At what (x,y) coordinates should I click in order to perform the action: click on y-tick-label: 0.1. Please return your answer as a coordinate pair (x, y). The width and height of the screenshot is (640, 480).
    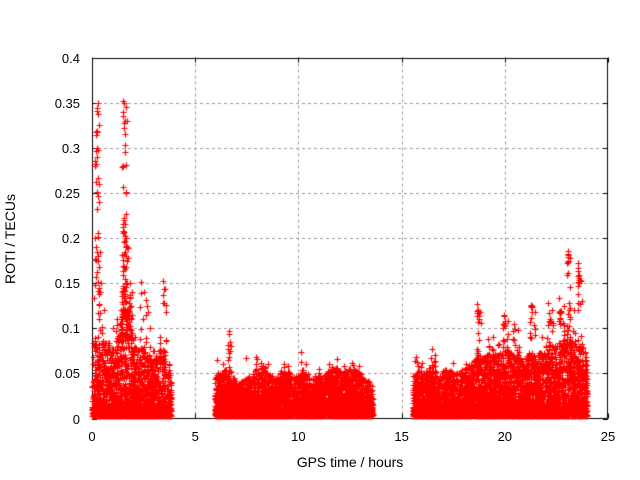
    Looking at the image, I should click on (70, 329).